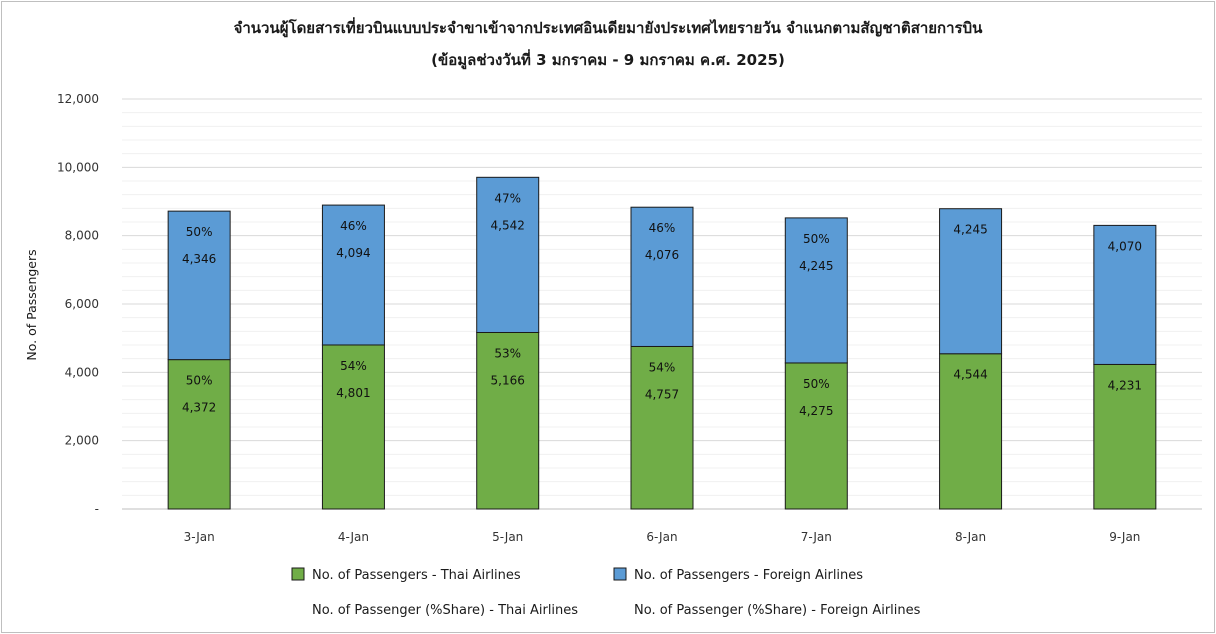 Image resolution: width=1216 pixels, height=634 pixels. I want to click on x-tick-label: 6-Jan, so click(661, 537).